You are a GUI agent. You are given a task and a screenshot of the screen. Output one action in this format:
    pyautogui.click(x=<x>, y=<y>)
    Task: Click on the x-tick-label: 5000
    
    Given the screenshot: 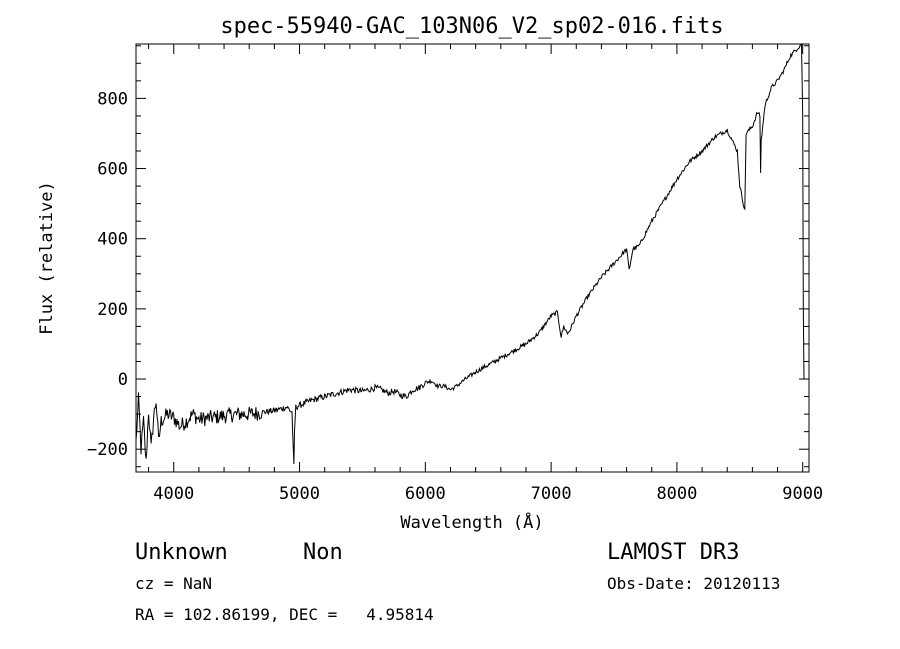 What is the action you would take?
    pyautogui.click(x=299, y=494)
    